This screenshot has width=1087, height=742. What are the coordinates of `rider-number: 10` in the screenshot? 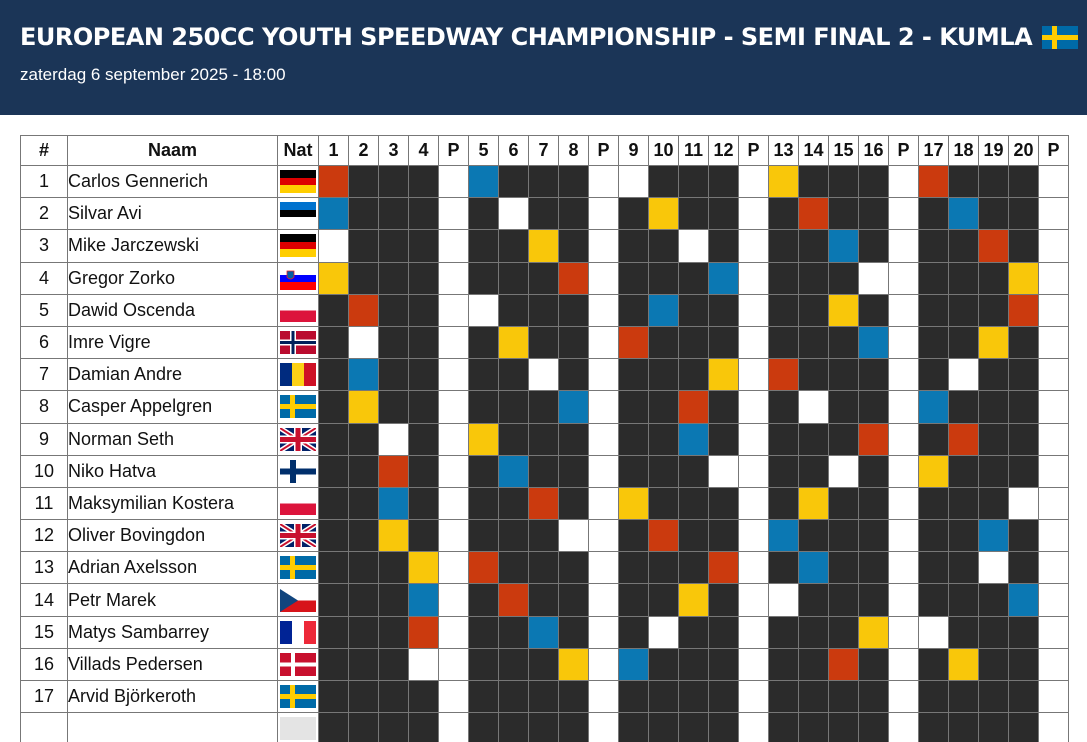 It's located at (44, 471).